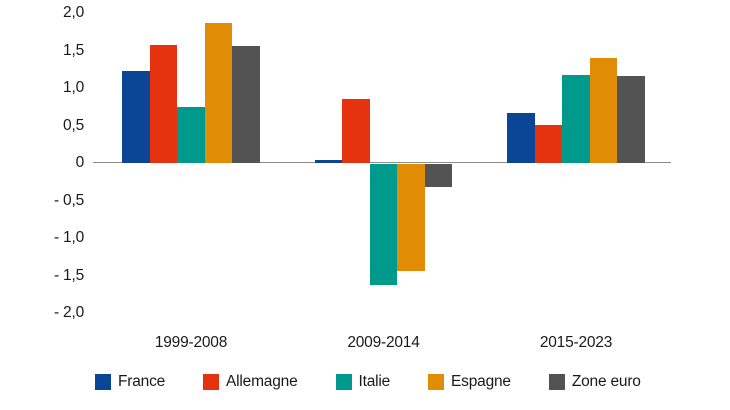 The width and height of the screenshot is (730, 410). I want to click on bar-zone-euro-1999-2008, so click(246, 104).